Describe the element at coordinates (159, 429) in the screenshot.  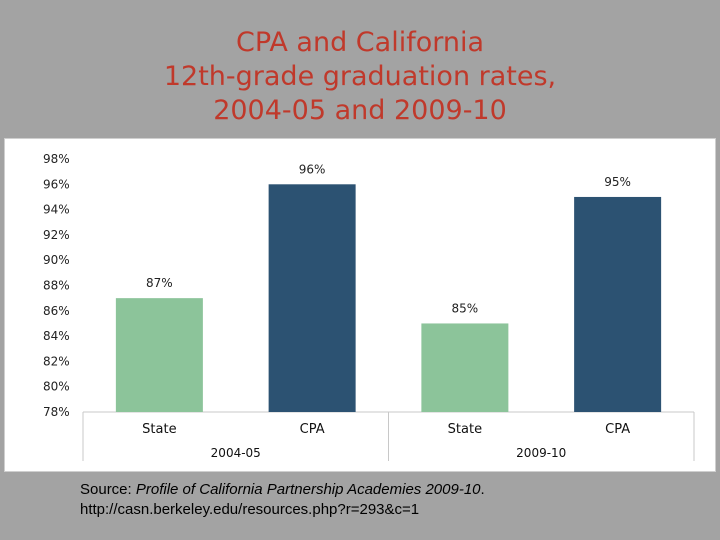
I see `x-category-label-2004-05-state: State` at that location.